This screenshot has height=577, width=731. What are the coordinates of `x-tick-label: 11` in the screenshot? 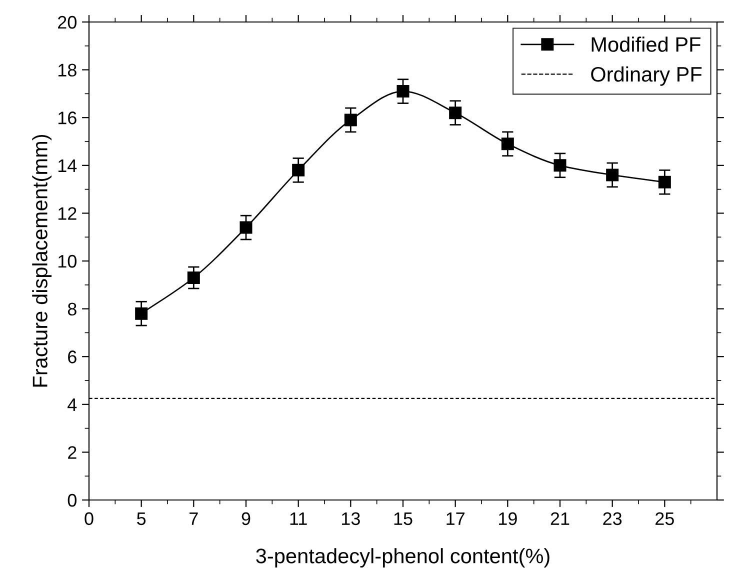 It's located at (298, 518).